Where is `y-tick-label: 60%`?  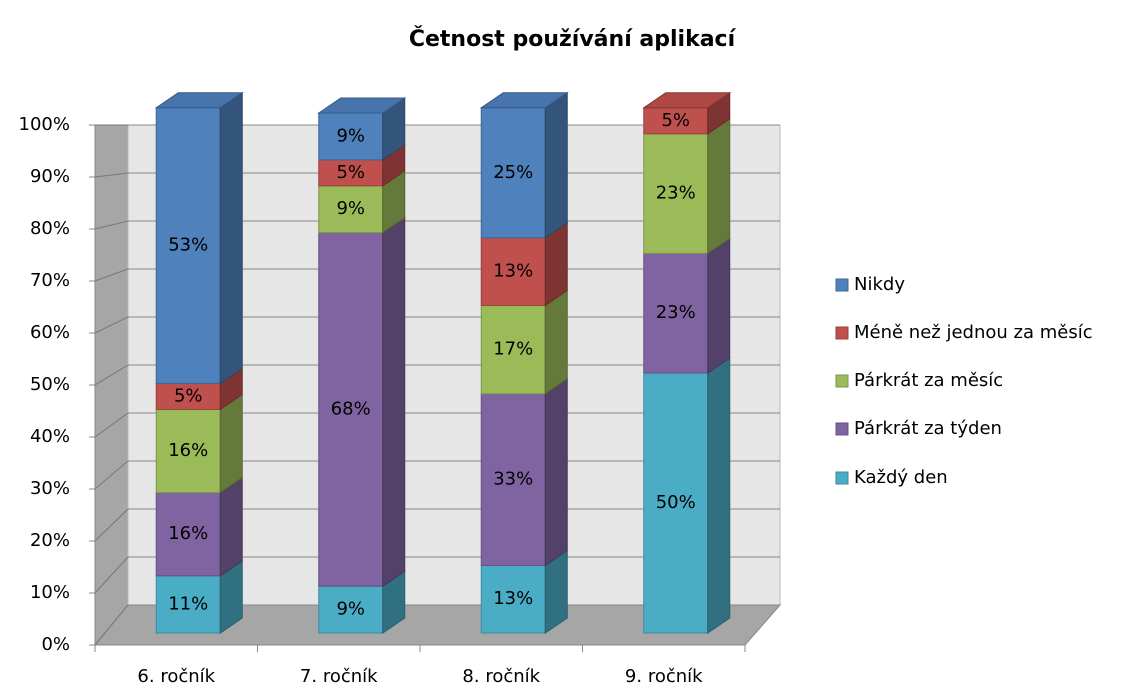
y-tick-label: 60% is located at coordinates (50, 332).